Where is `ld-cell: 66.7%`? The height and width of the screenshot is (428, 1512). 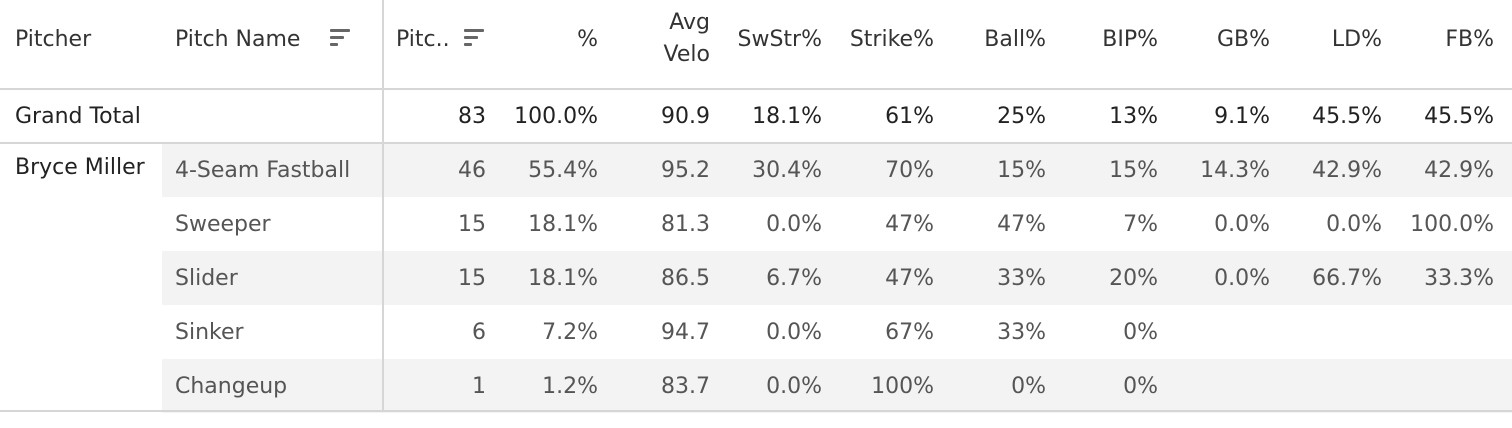
ld-cell: 66.7% is located at coordinates (1347, 278).